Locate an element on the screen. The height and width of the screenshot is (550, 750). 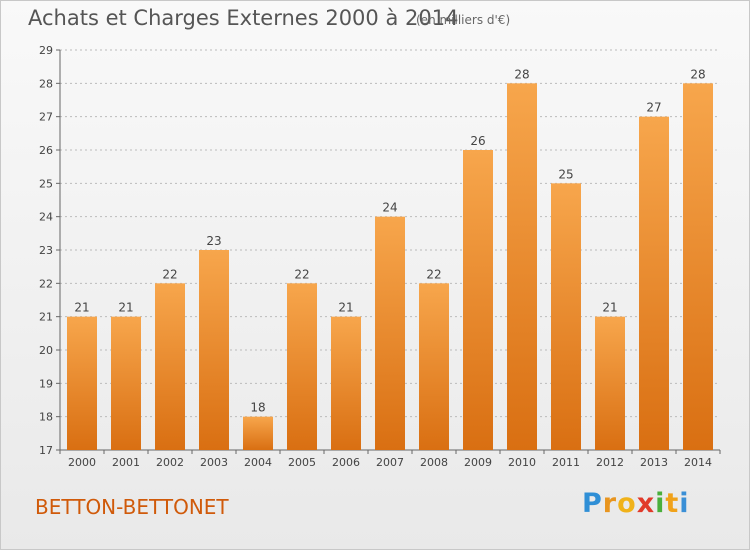
bar-2011 is located at coordinates (566, 317).